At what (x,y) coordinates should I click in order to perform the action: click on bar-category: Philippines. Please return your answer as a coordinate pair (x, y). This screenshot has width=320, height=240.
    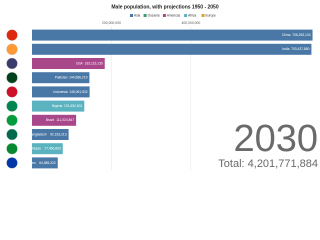
    Looking at the image, I should click on (28, 163).